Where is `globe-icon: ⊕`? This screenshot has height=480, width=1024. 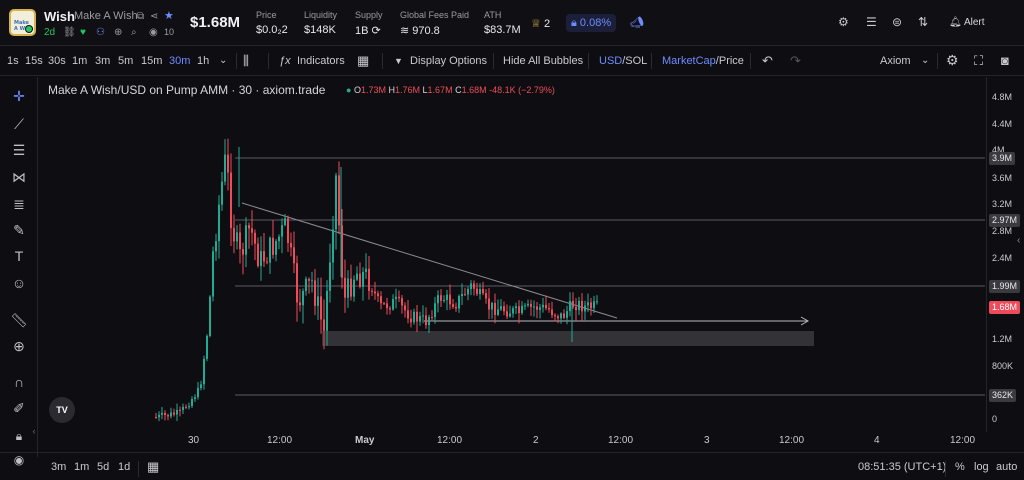 globe-icon: ⊕ is located at coordinates (118, 32).